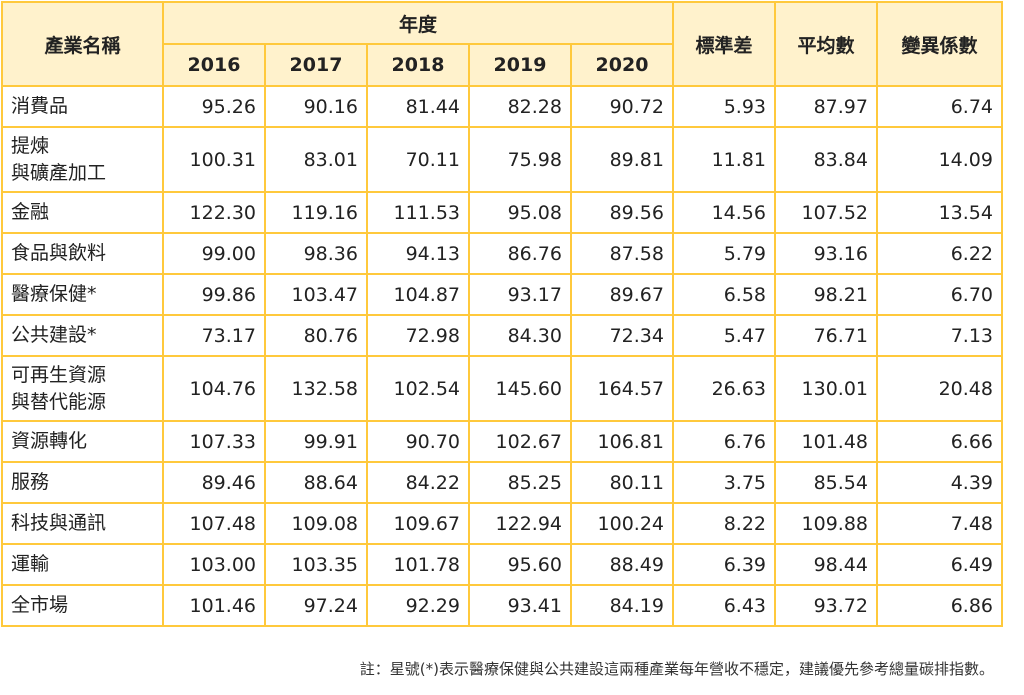 The height and width of the screenshot is (695, 1024). What do you see at coordinates (214, 253) in the screenshot?
I see `value-cell: 99.00` at bounding box center [214, 253].